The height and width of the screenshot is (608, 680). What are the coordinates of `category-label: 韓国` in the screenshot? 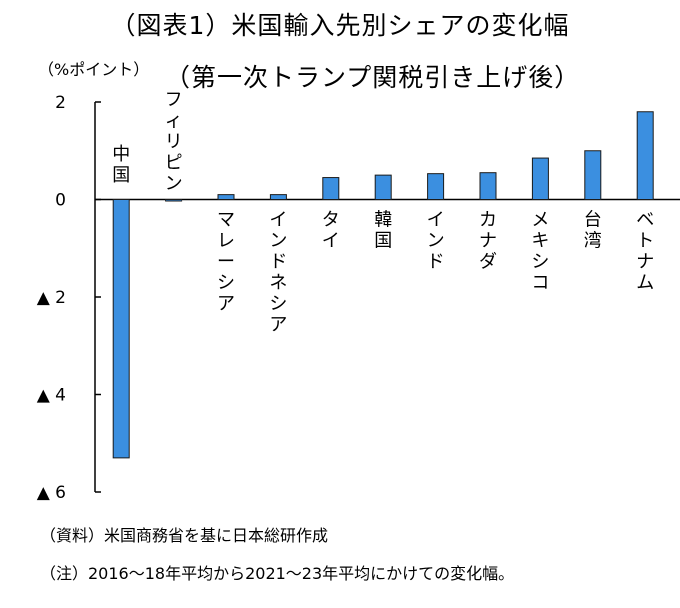 It's located at (383, 231).